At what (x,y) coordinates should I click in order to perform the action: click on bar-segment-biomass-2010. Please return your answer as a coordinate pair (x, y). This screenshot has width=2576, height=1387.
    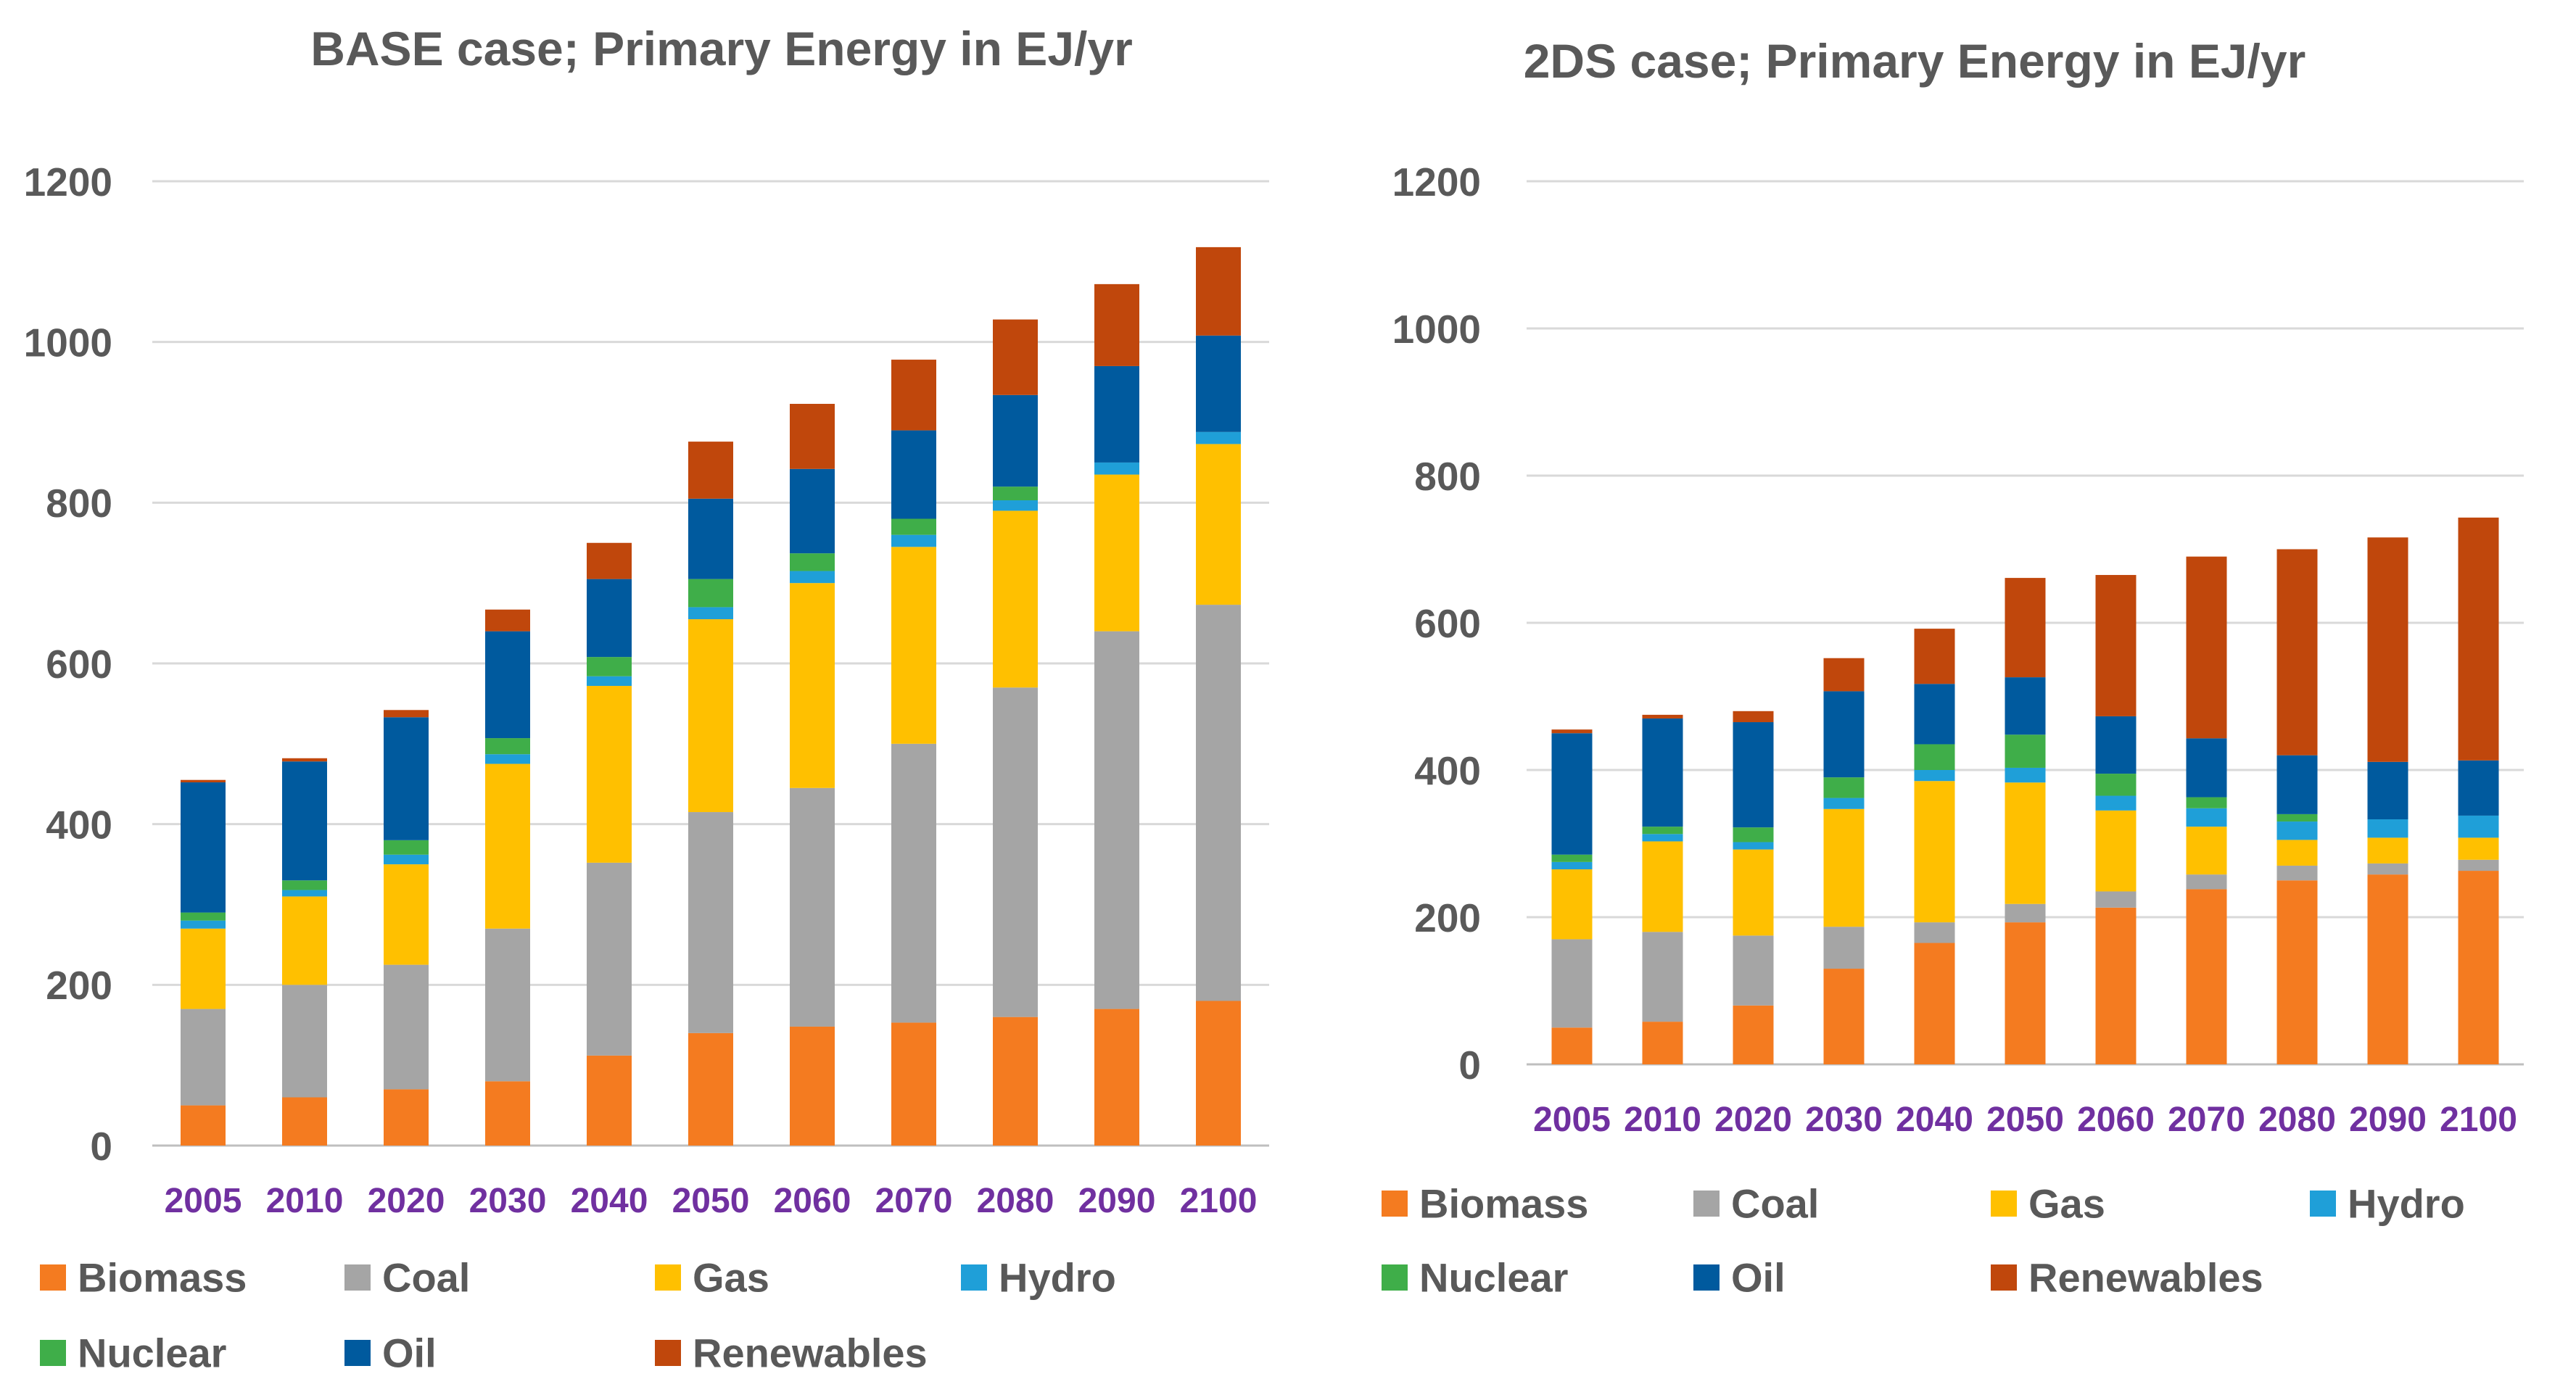
    Looking at the image, I should click on (1662, 1043).